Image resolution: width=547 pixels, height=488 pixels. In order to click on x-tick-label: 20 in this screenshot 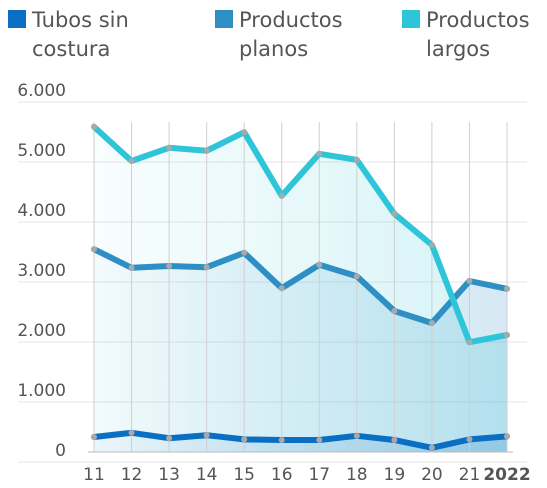, I will do `click(432, 475)`.